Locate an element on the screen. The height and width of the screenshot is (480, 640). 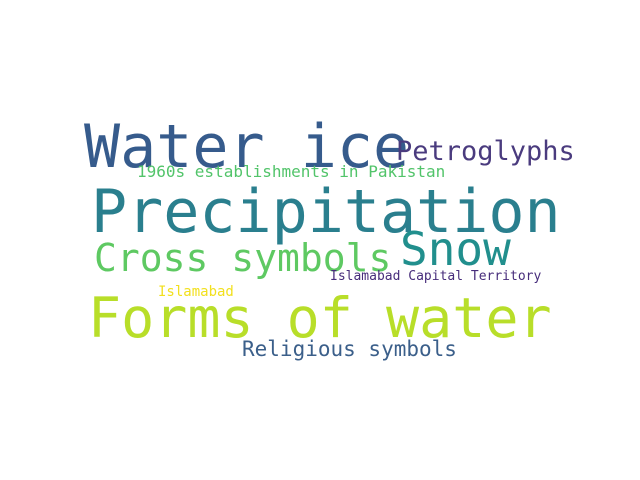
word-forms-of-water: Forms of water is located at coordinates (320, 318).